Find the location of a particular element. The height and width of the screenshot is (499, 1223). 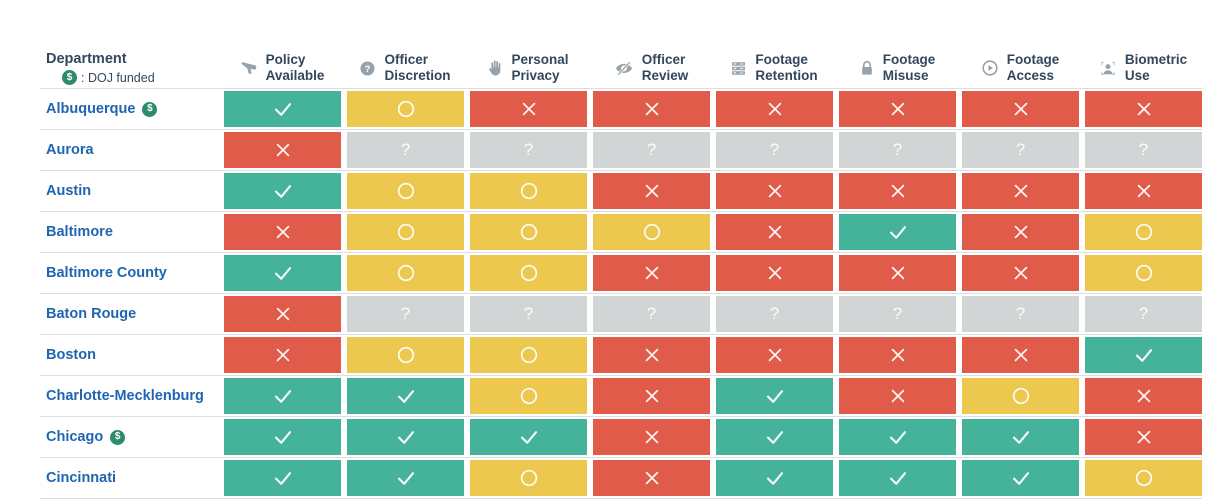

department-link: Charlotte-Mecklenburg is located at coordinates (125, 396).